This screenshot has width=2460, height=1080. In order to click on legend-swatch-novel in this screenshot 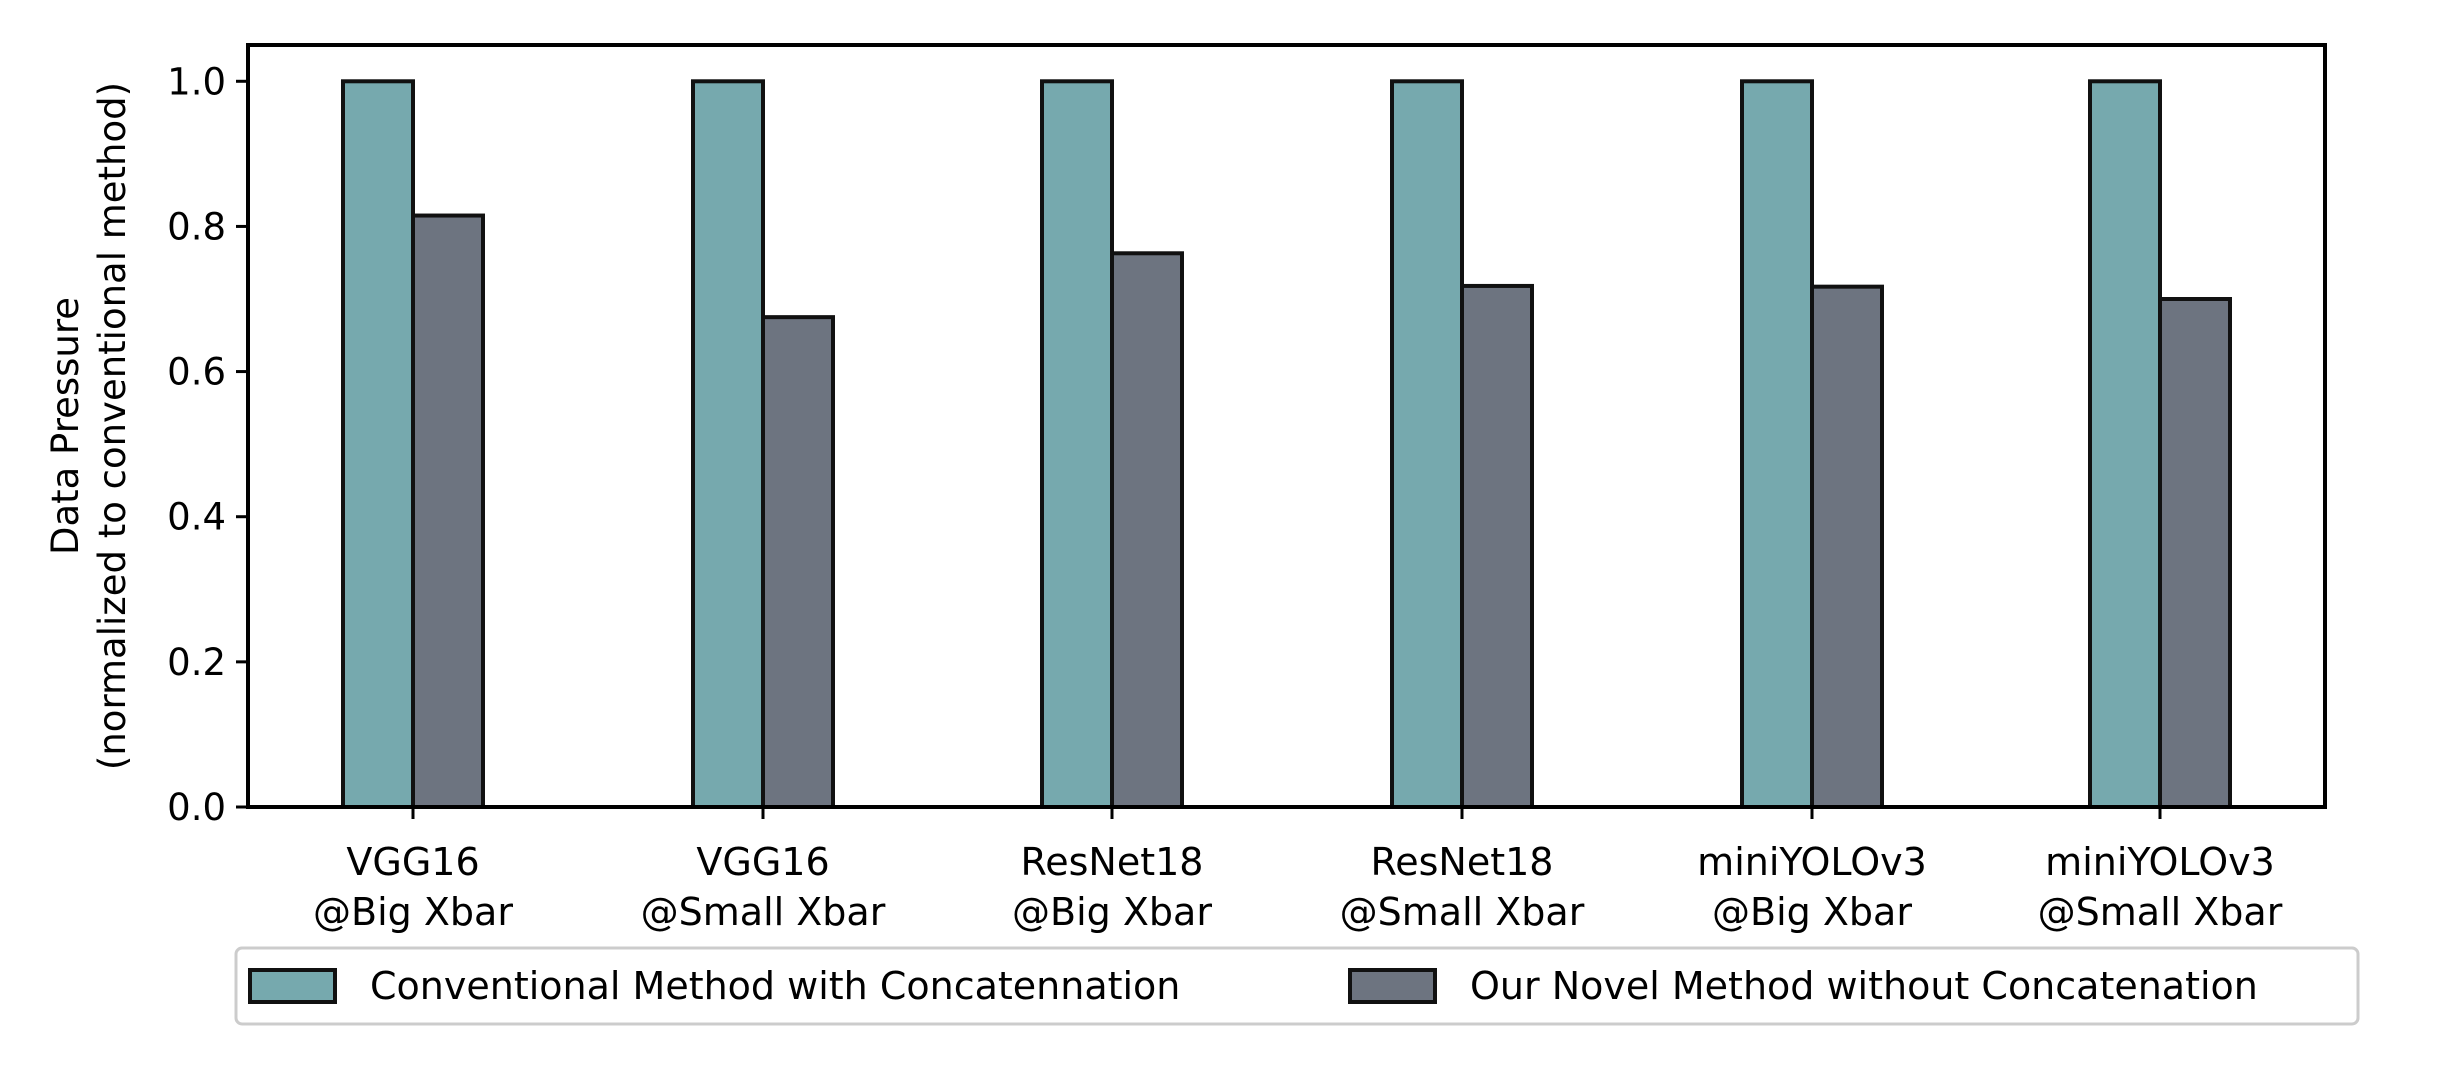, I will do `click(1392, 986)`.